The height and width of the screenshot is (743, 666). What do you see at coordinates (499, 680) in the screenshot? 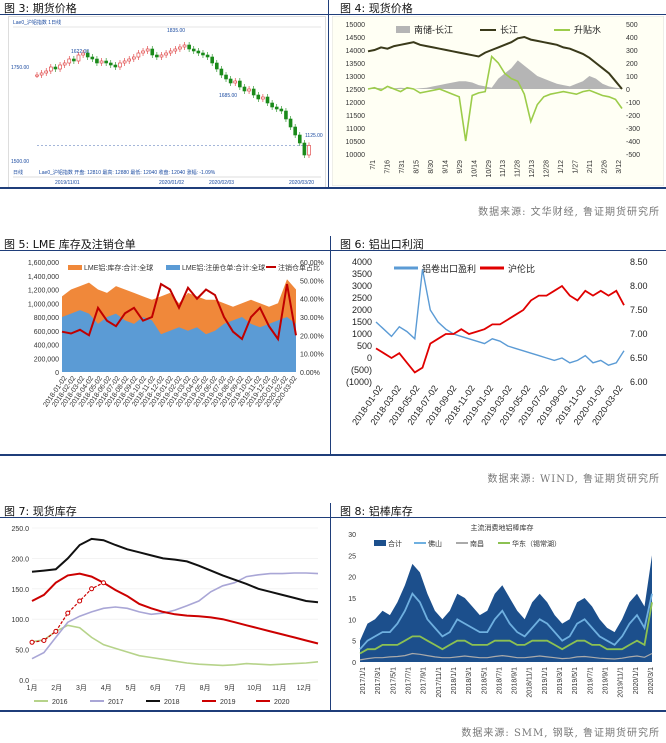
I see `fig8-xtick: 2018/7/1` at bounding box center [499, 680].